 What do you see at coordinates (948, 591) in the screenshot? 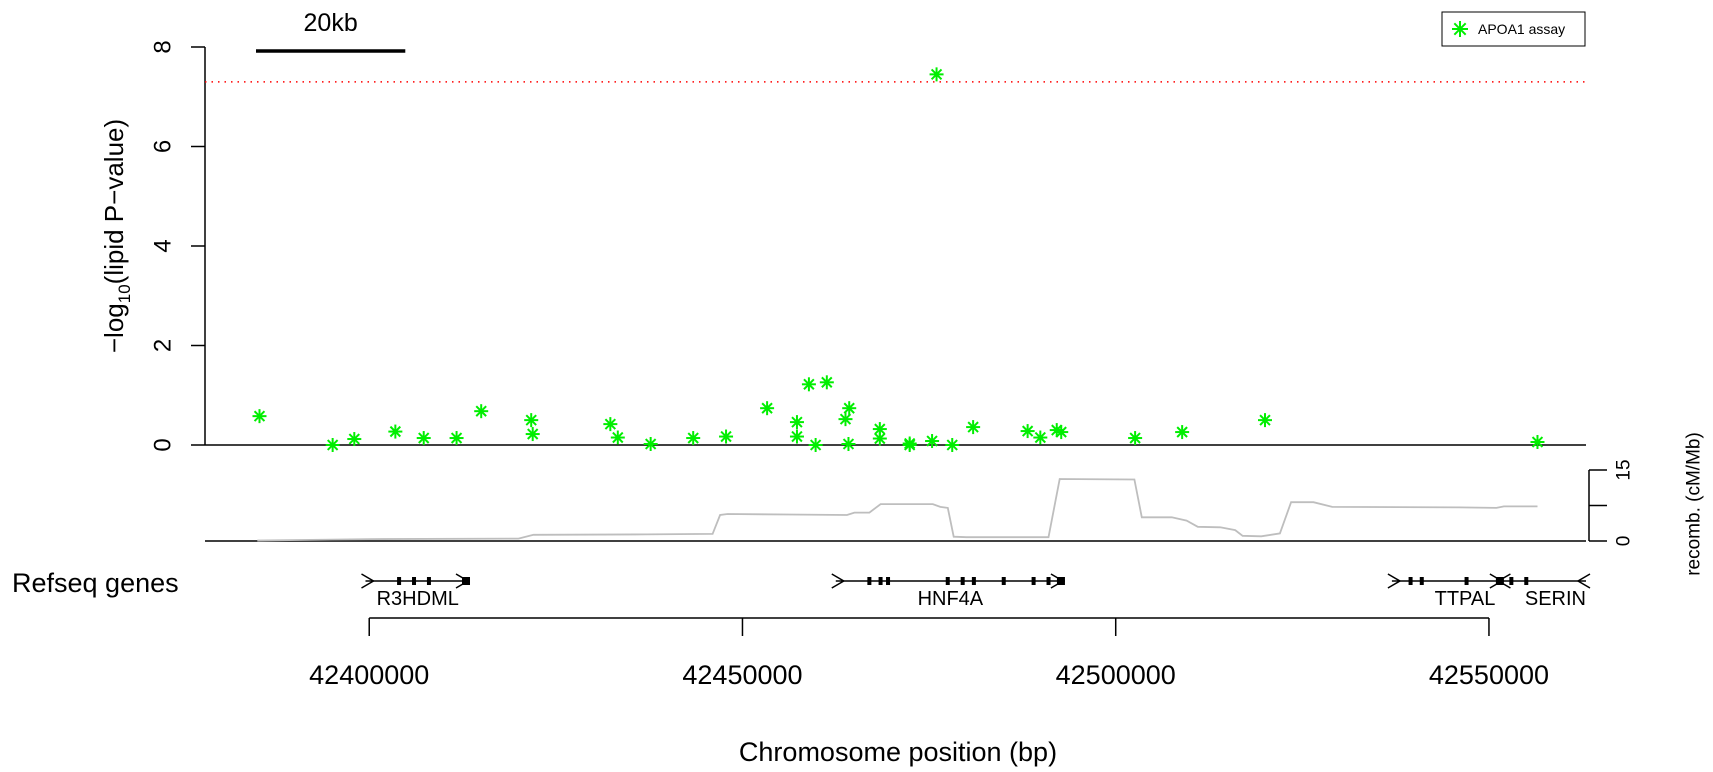
I see `gene-hnf4a: HNF4A` at bounding box center [948, 591].